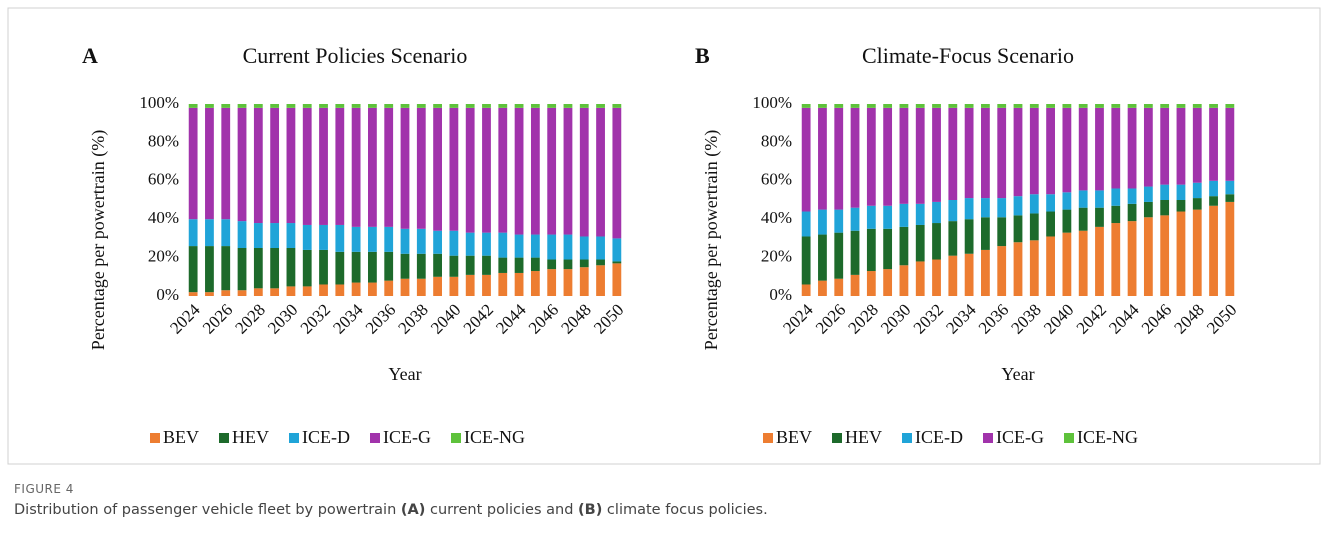 The height and width of the screenshot is (544, 1328). What do you see at coordinates (159, 102) in the screenshot?
I see `y-tick-label: 100%` at bounding box center [159, 102].